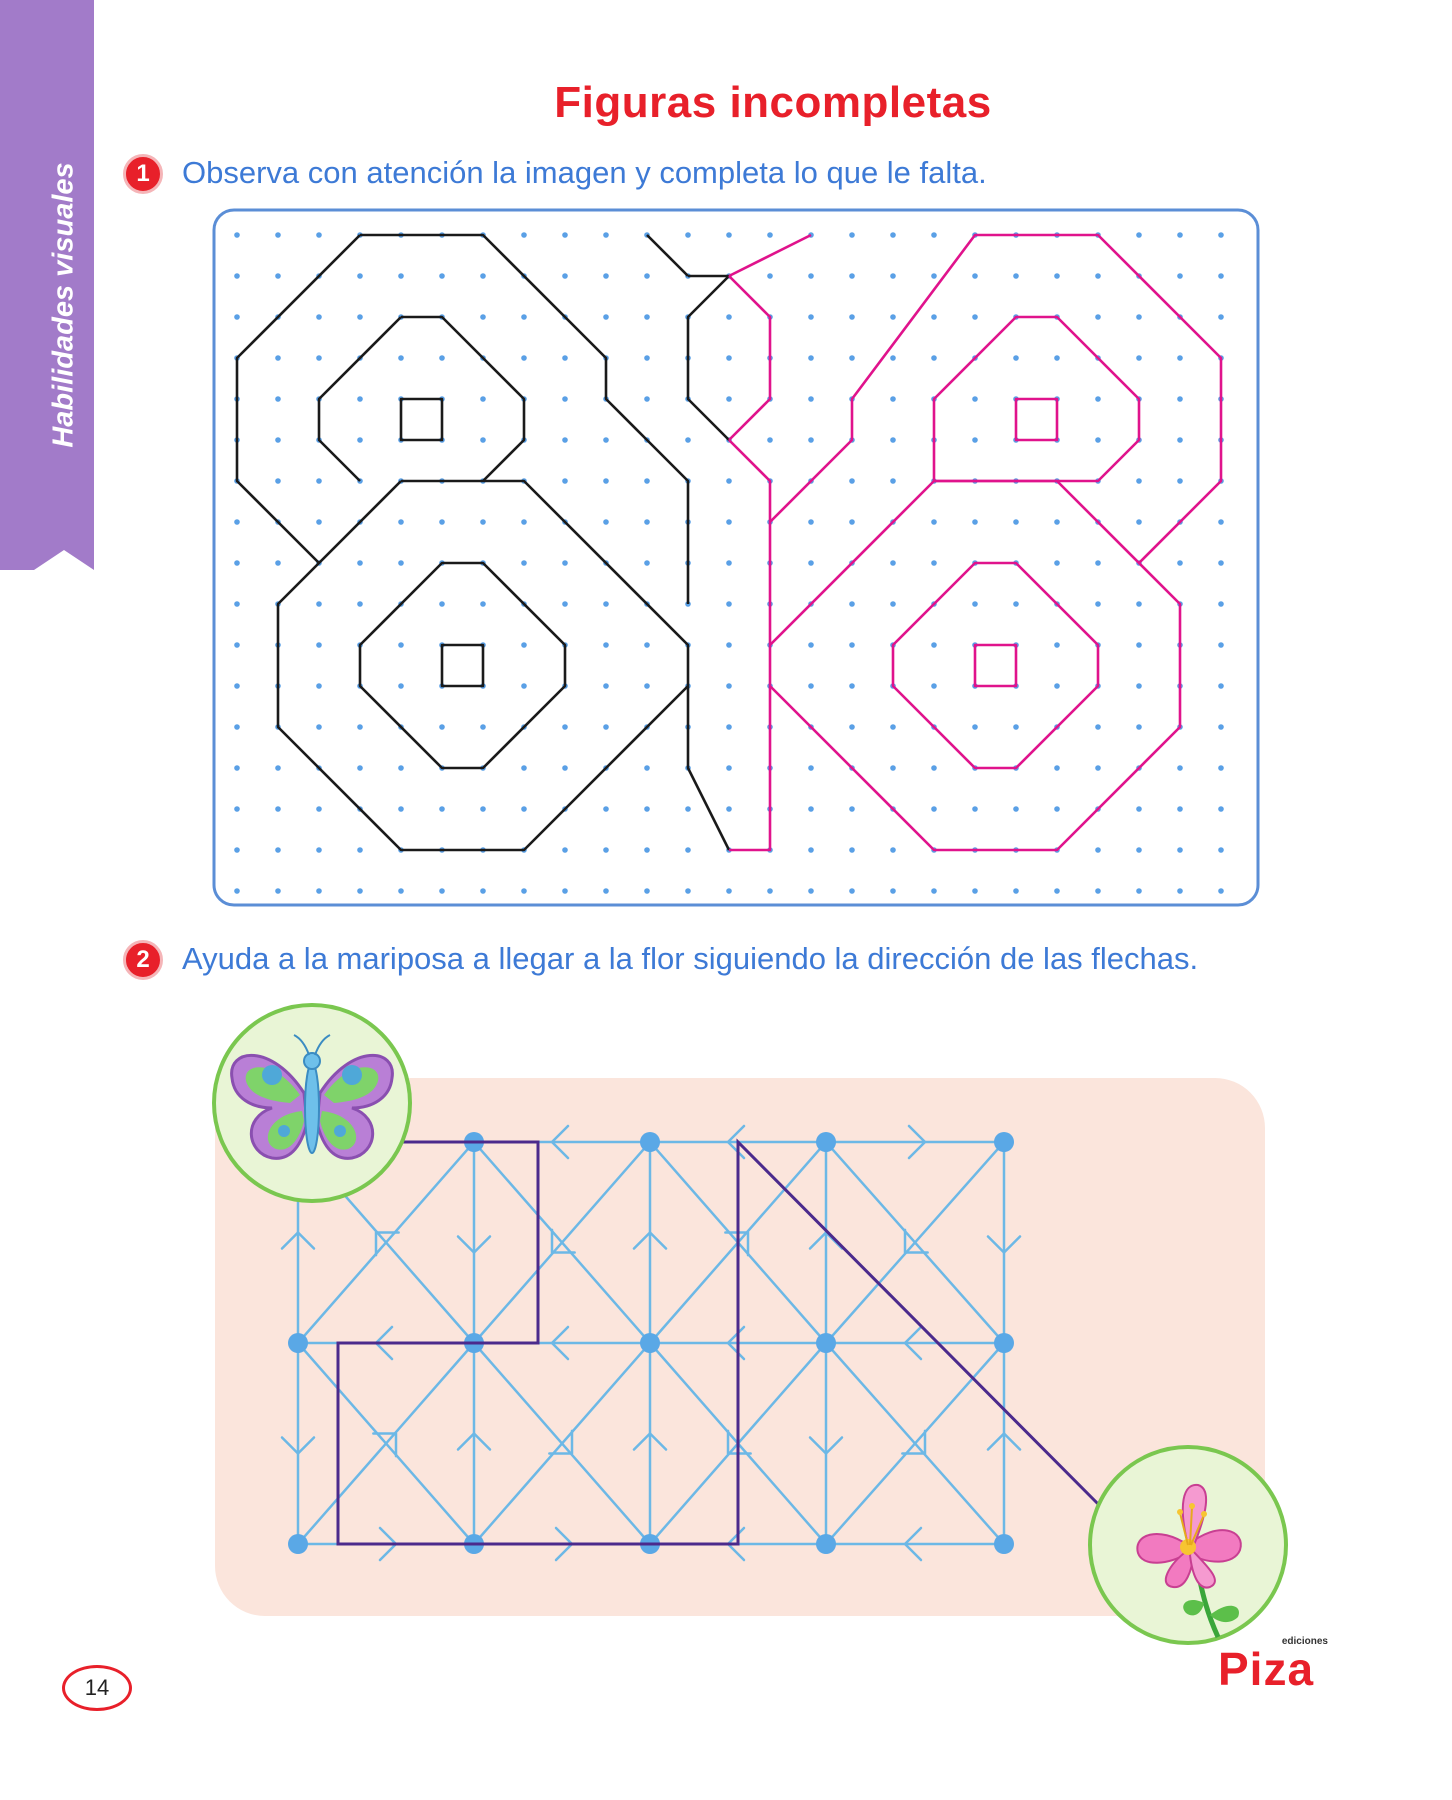 The image size is (1452, 1800). I want to click on antenna-right, so click(770, 255).